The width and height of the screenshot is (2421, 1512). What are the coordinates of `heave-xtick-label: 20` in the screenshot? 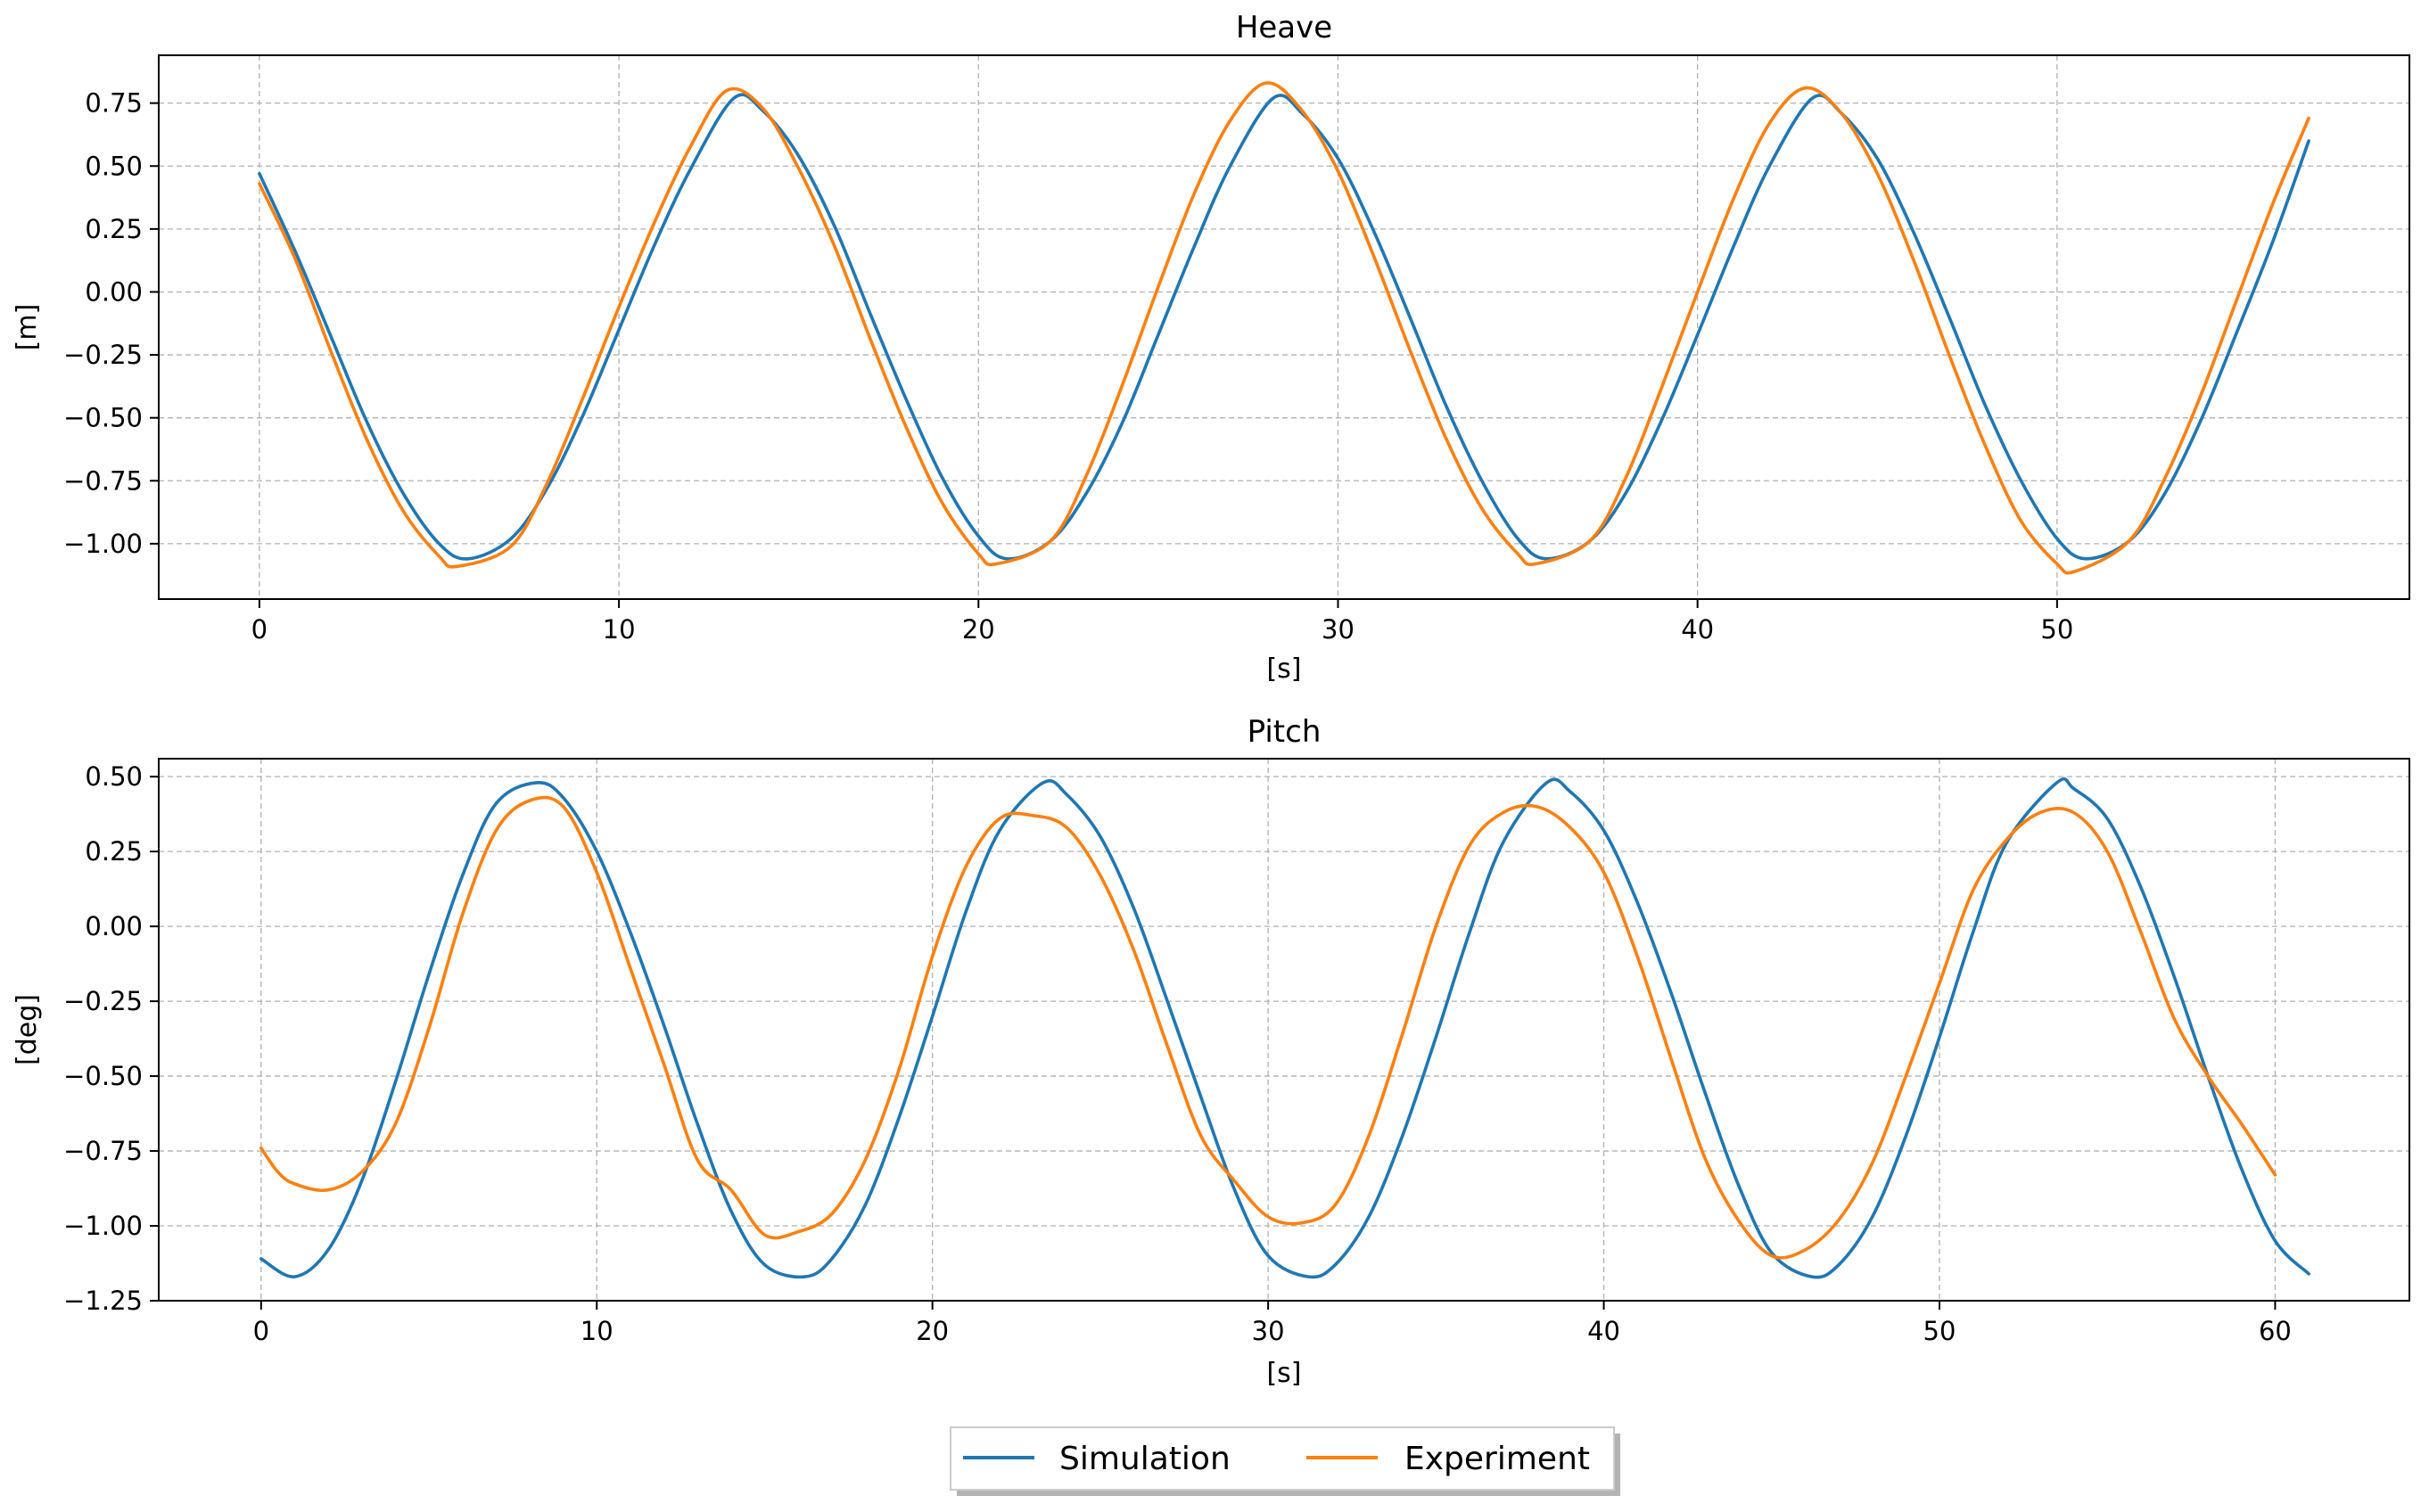 It's located at (978, 629).